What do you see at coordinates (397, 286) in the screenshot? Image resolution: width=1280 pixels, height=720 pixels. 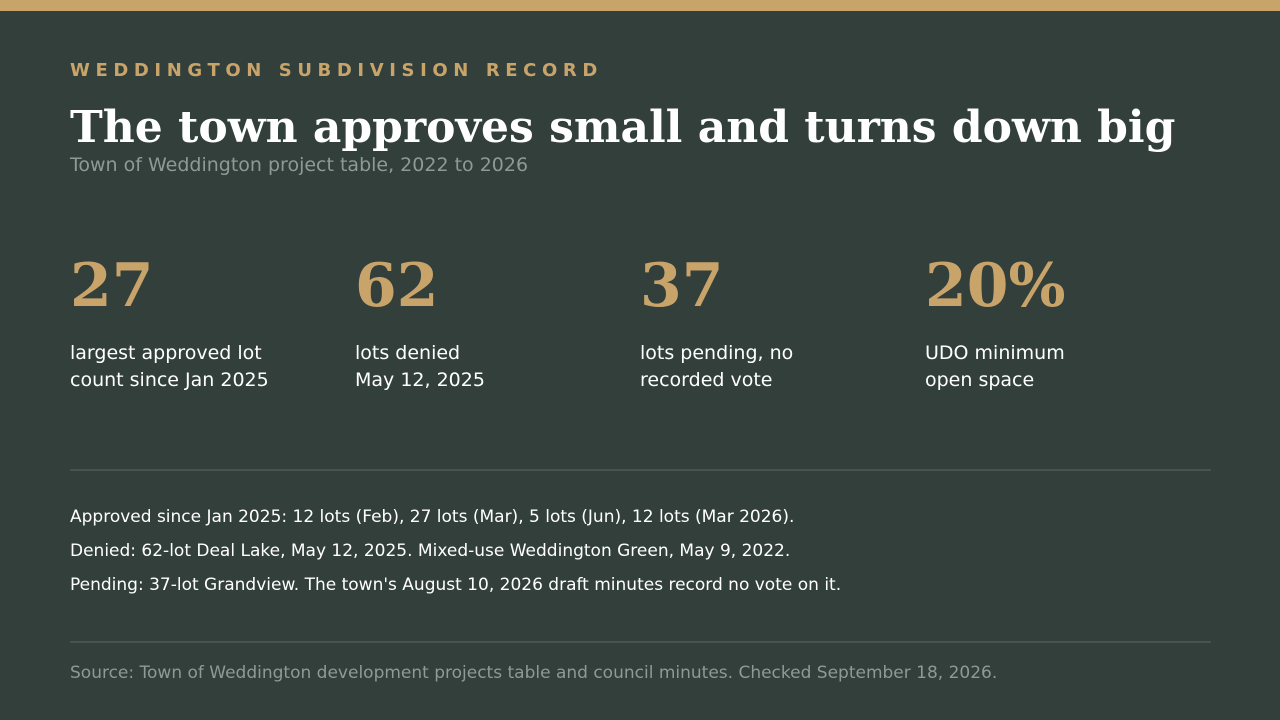 I see `stat-value: 62` at bounding box center [397, 286].